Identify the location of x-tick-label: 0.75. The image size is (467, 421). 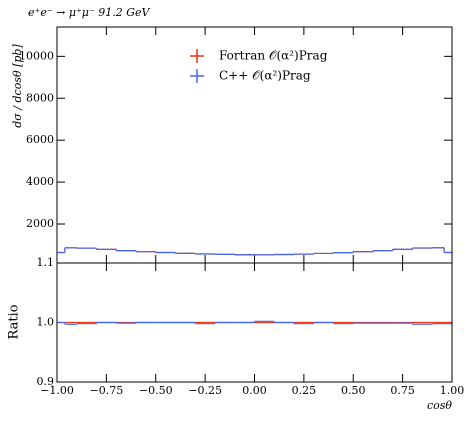
(402, 390).